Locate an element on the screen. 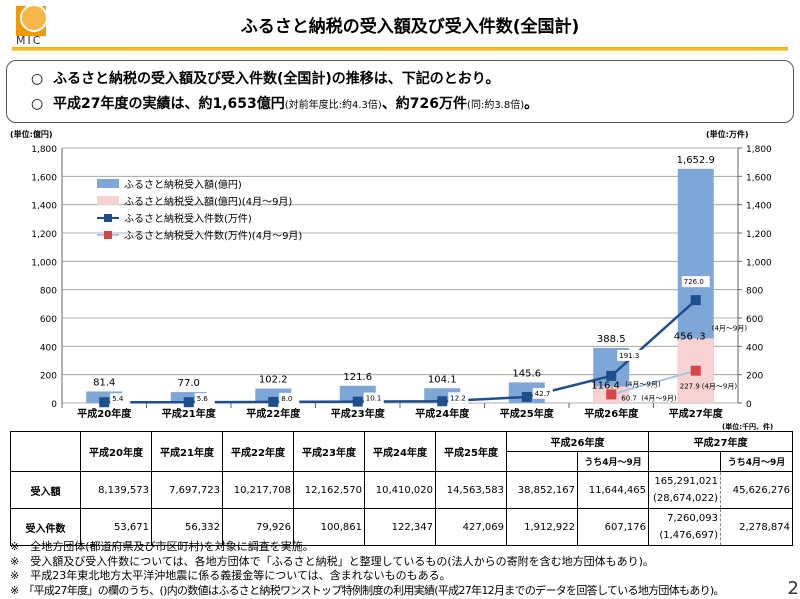 The width and height of the screenshot is (800, 599). count-label: 5.6 is located at coordinates (203, 399).